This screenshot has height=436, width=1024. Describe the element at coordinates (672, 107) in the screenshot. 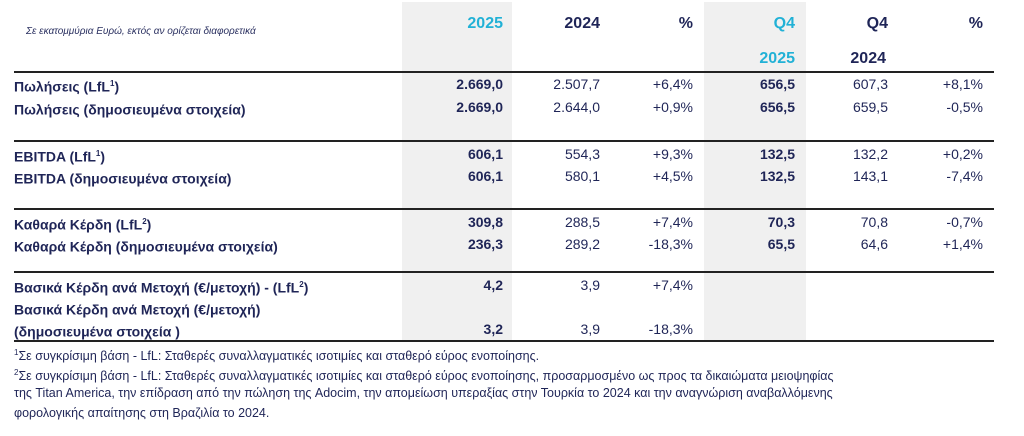

I see `cell-fy-pct: +0,9%` at that location.